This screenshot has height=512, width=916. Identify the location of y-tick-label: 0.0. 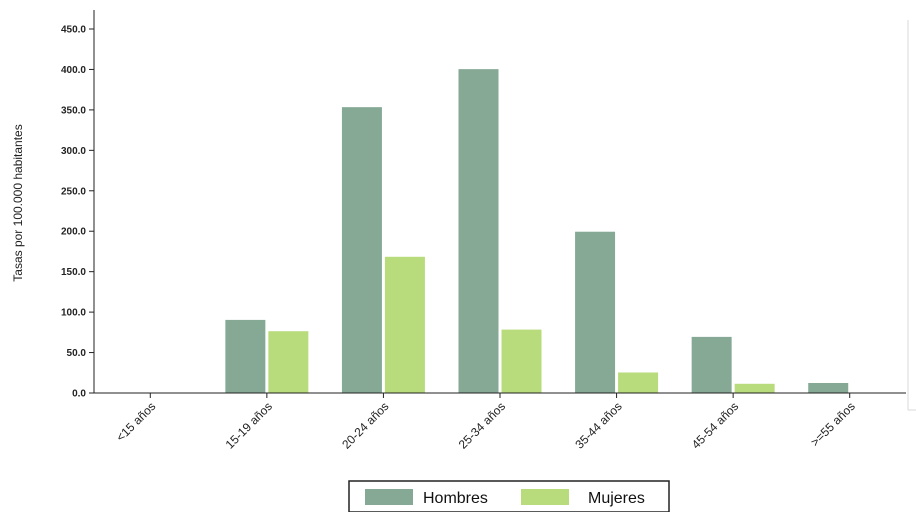
(79, 394).